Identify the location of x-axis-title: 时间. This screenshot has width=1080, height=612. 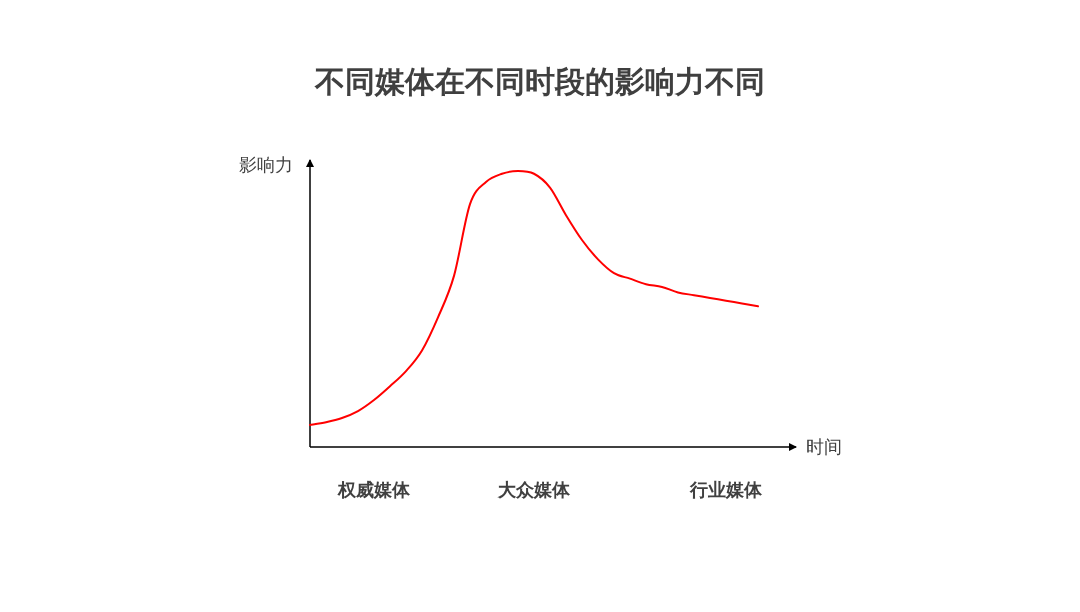
(824, 446).